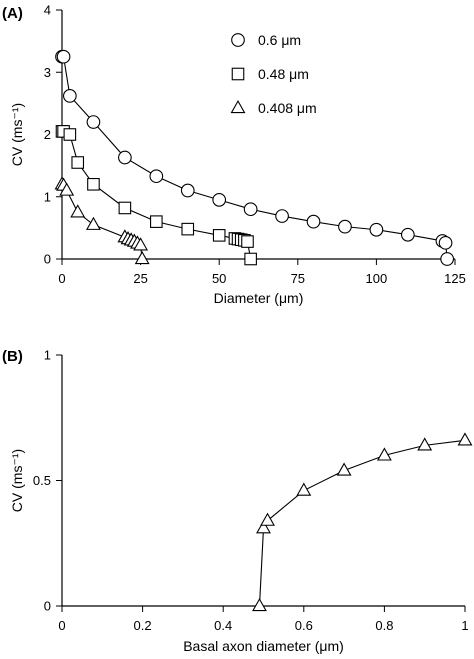 This screenshot has height=659, width=474. I want to click on x-tick-label: 0.8, so click(384, 625).